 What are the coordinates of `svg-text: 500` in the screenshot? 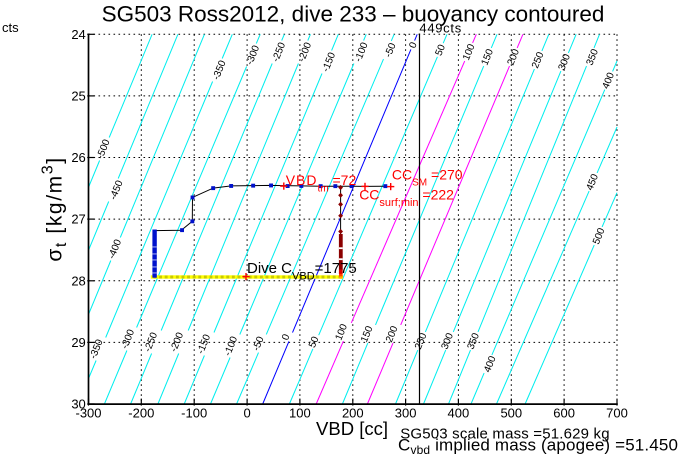 It's located at (511, 412).